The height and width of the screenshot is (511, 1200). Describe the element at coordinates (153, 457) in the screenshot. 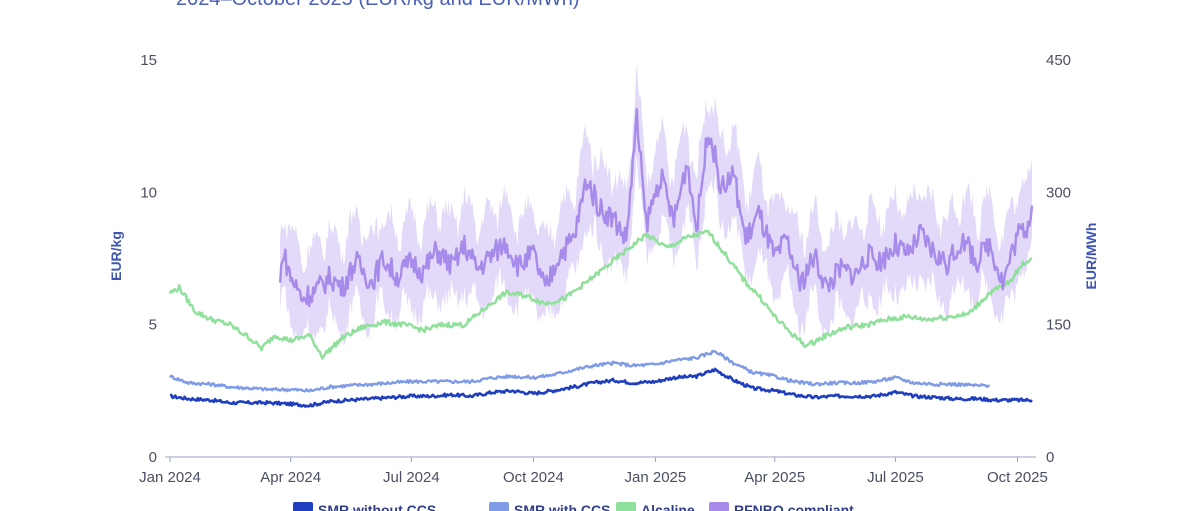

I see `left-tick-label: 0` at that location.